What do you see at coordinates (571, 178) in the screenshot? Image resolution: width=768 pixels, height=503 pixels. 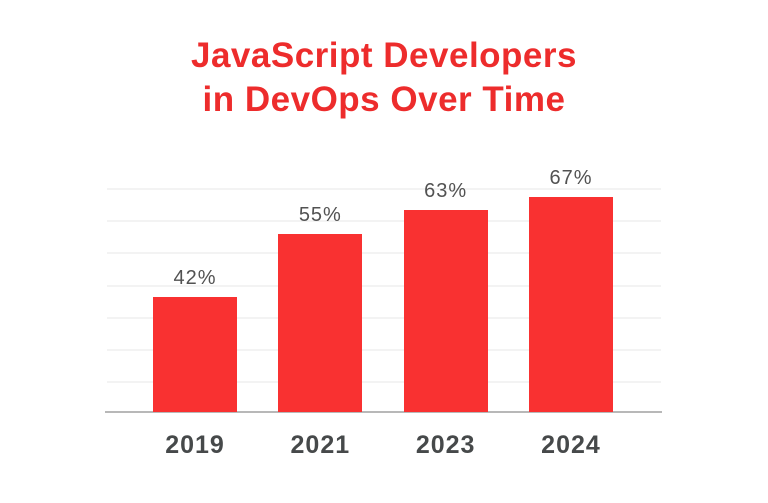 I see `bar-value-label-2024: 67%` at bounding box center [571, 178].